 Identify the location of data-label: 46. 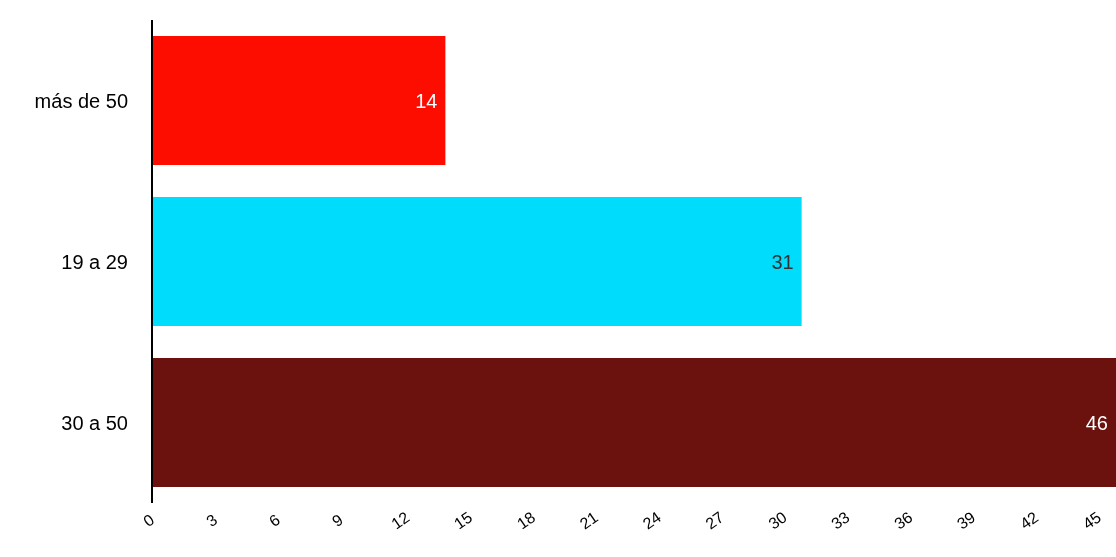
(1096, 422).